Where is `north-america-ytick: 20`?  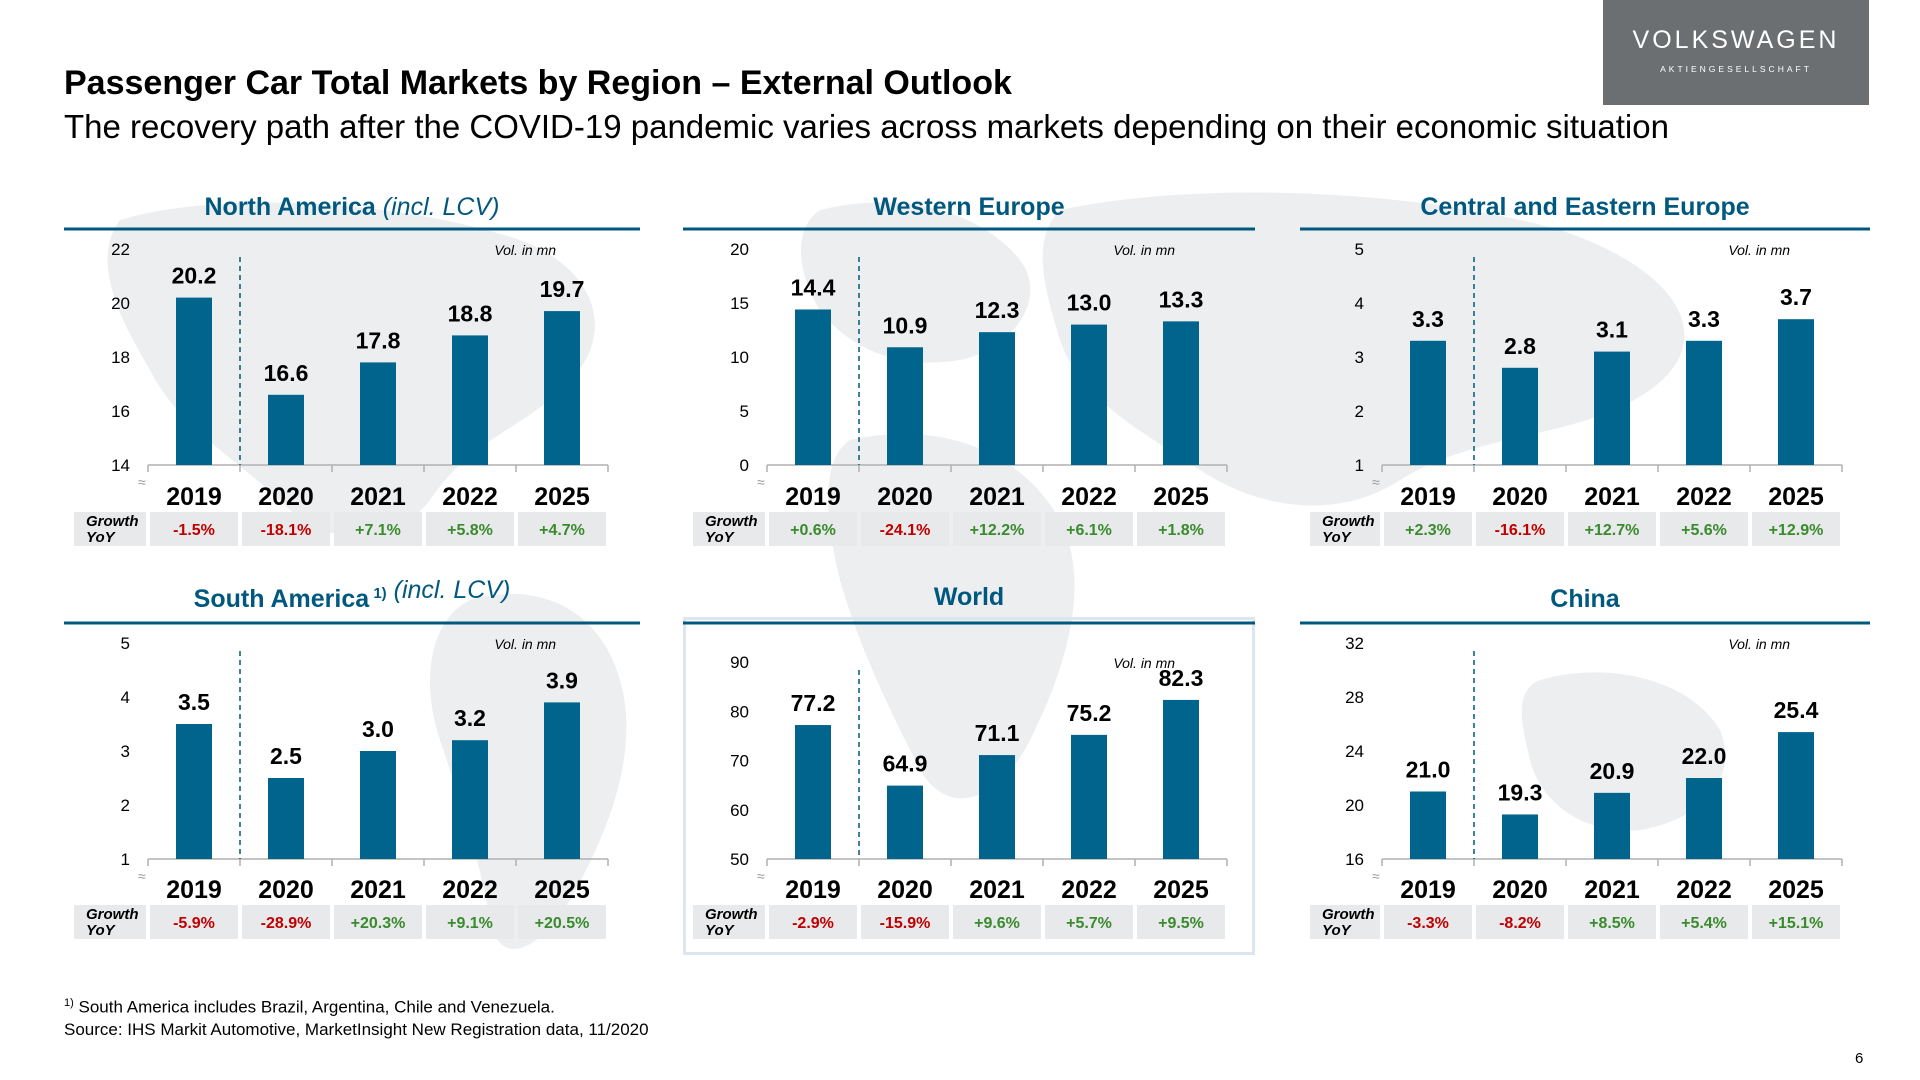 north-america-ytick: 20 is located at coordinates (120, 303).